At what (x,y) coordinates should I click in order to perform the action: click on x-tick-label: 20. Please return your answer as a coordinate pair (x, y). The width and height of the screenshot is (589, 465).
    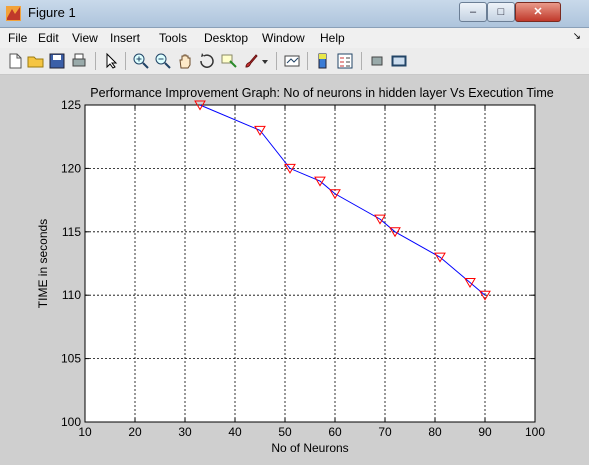
    Looking at the image, I should click on (135, 432).